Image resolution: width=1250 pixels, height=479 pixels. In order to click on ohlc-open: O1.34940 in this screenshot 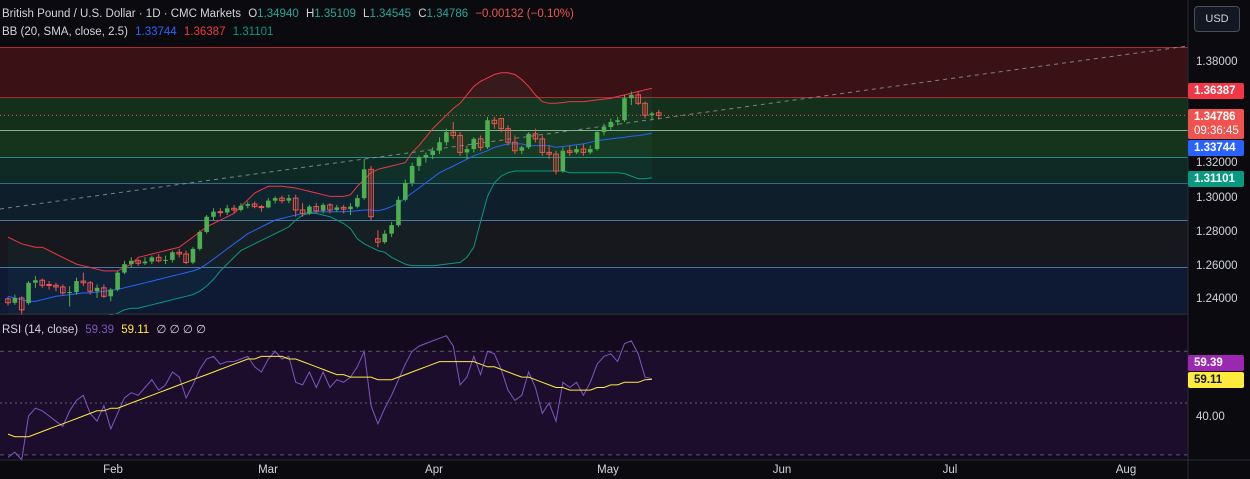, I will do `click(273, 14)`.